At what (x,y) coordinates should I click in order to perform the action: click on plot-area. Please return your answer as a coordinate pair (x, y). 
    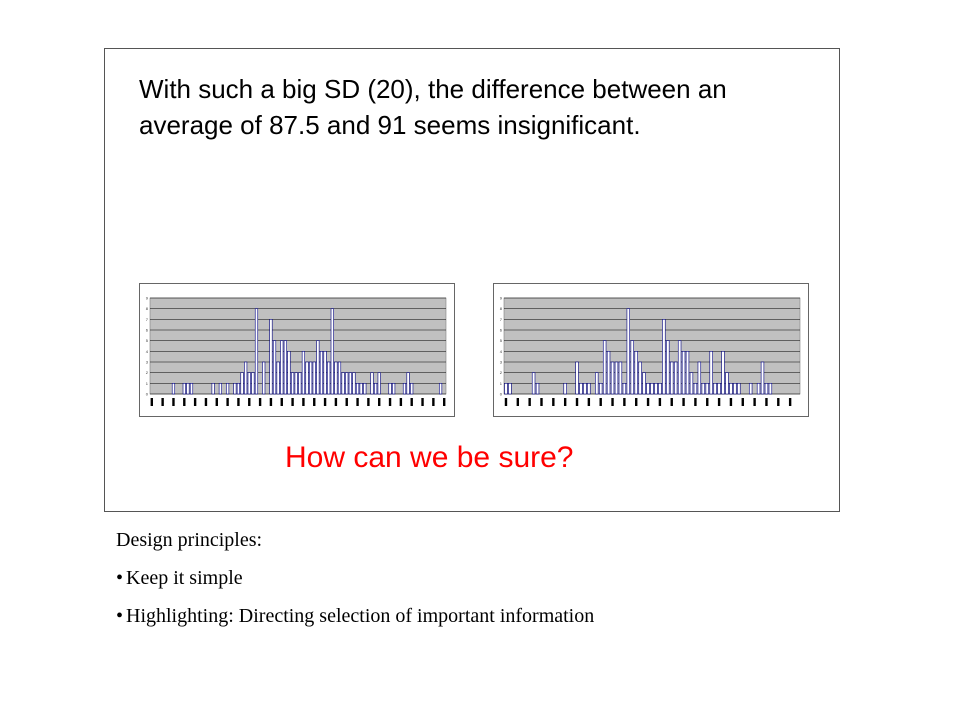
    Looking at the image, I should click on (652, 346).